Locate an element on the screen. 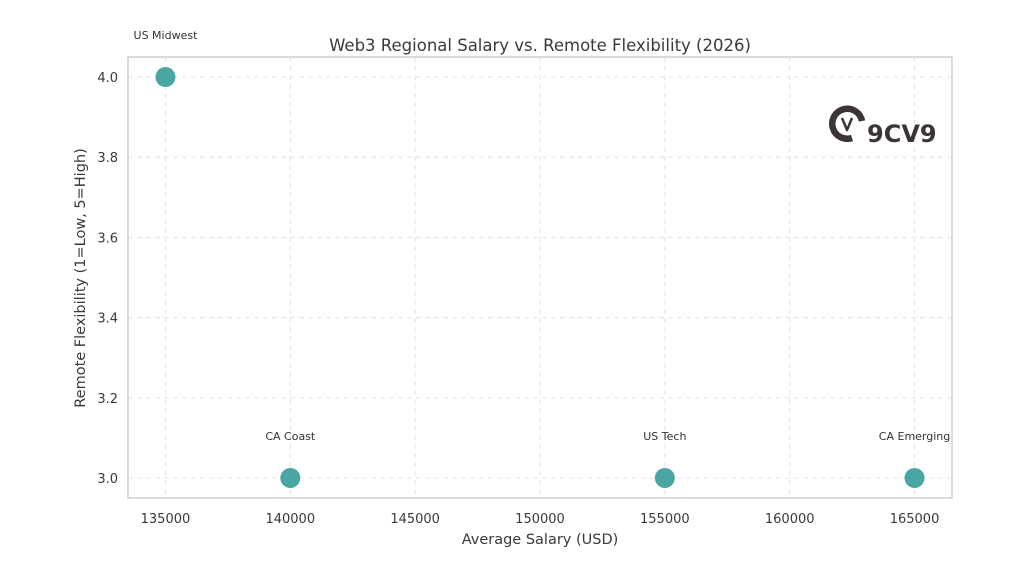  data-point: US Tech is located at coordinates (664, 459).